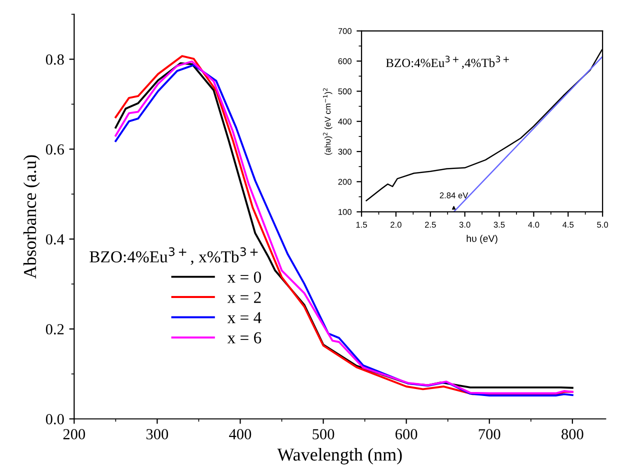 Image resolution: width=618 pixels, height=476 pixels. What do you see at coordinates (339, 456) in the screenshot?
I see `x-axis-title: Wavelength (nm)` at bounding box center [339, 456].